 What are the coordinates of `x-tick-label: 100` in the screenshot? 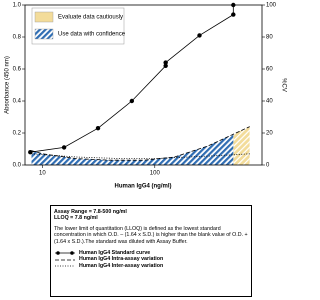 It's located at (155, 174).